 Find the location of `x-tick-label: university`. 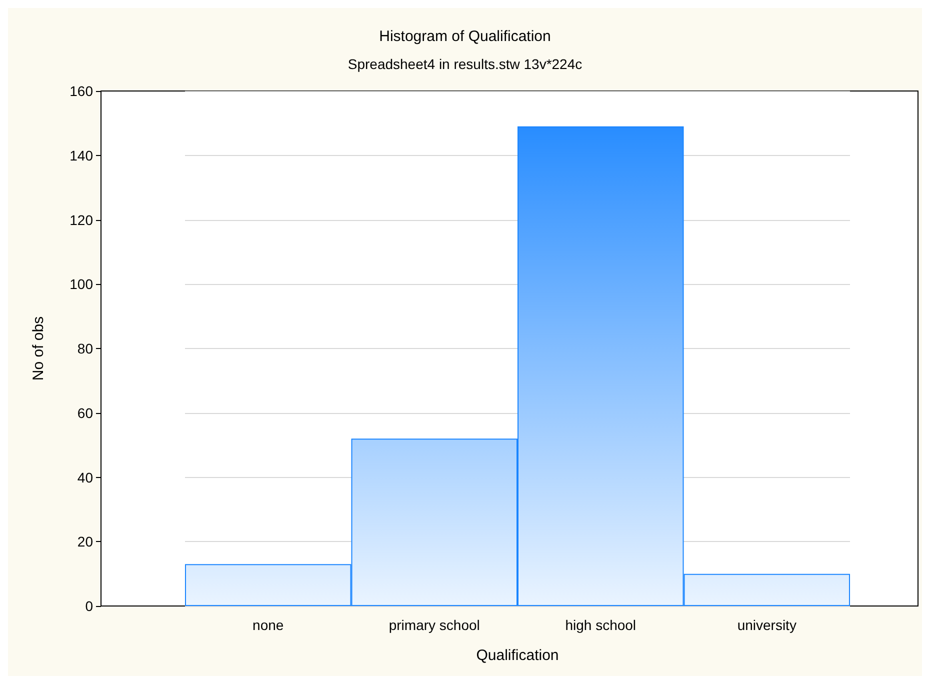

x-tick-label: university is located at coordinates (766, 625).